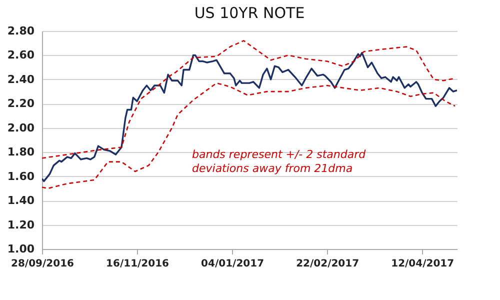 The image size is (500, 300). What do you see at coordinates (21, 249) in the screenshot?
I see `y-tick-label: 1.00` at bounding box center [21, 249].